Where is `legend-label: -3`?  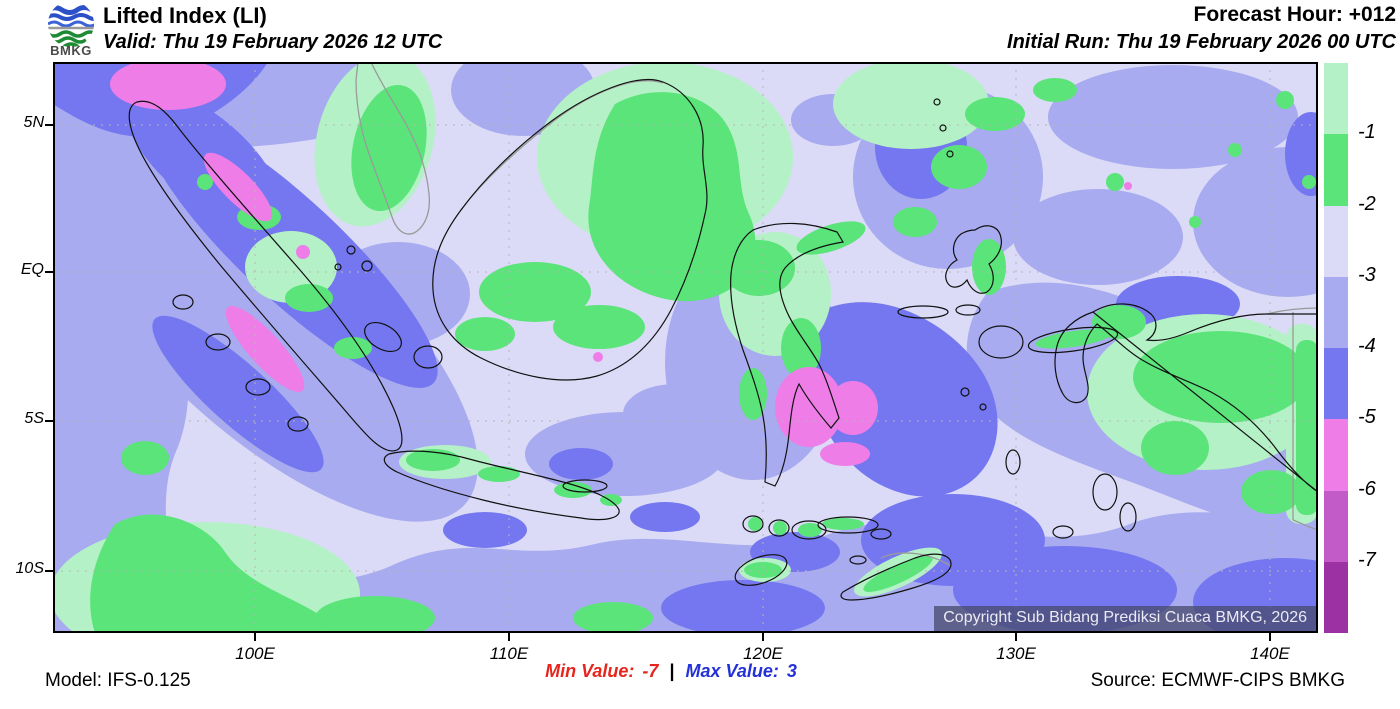 legend-label: -3 is located at coordinates (1367, 274).